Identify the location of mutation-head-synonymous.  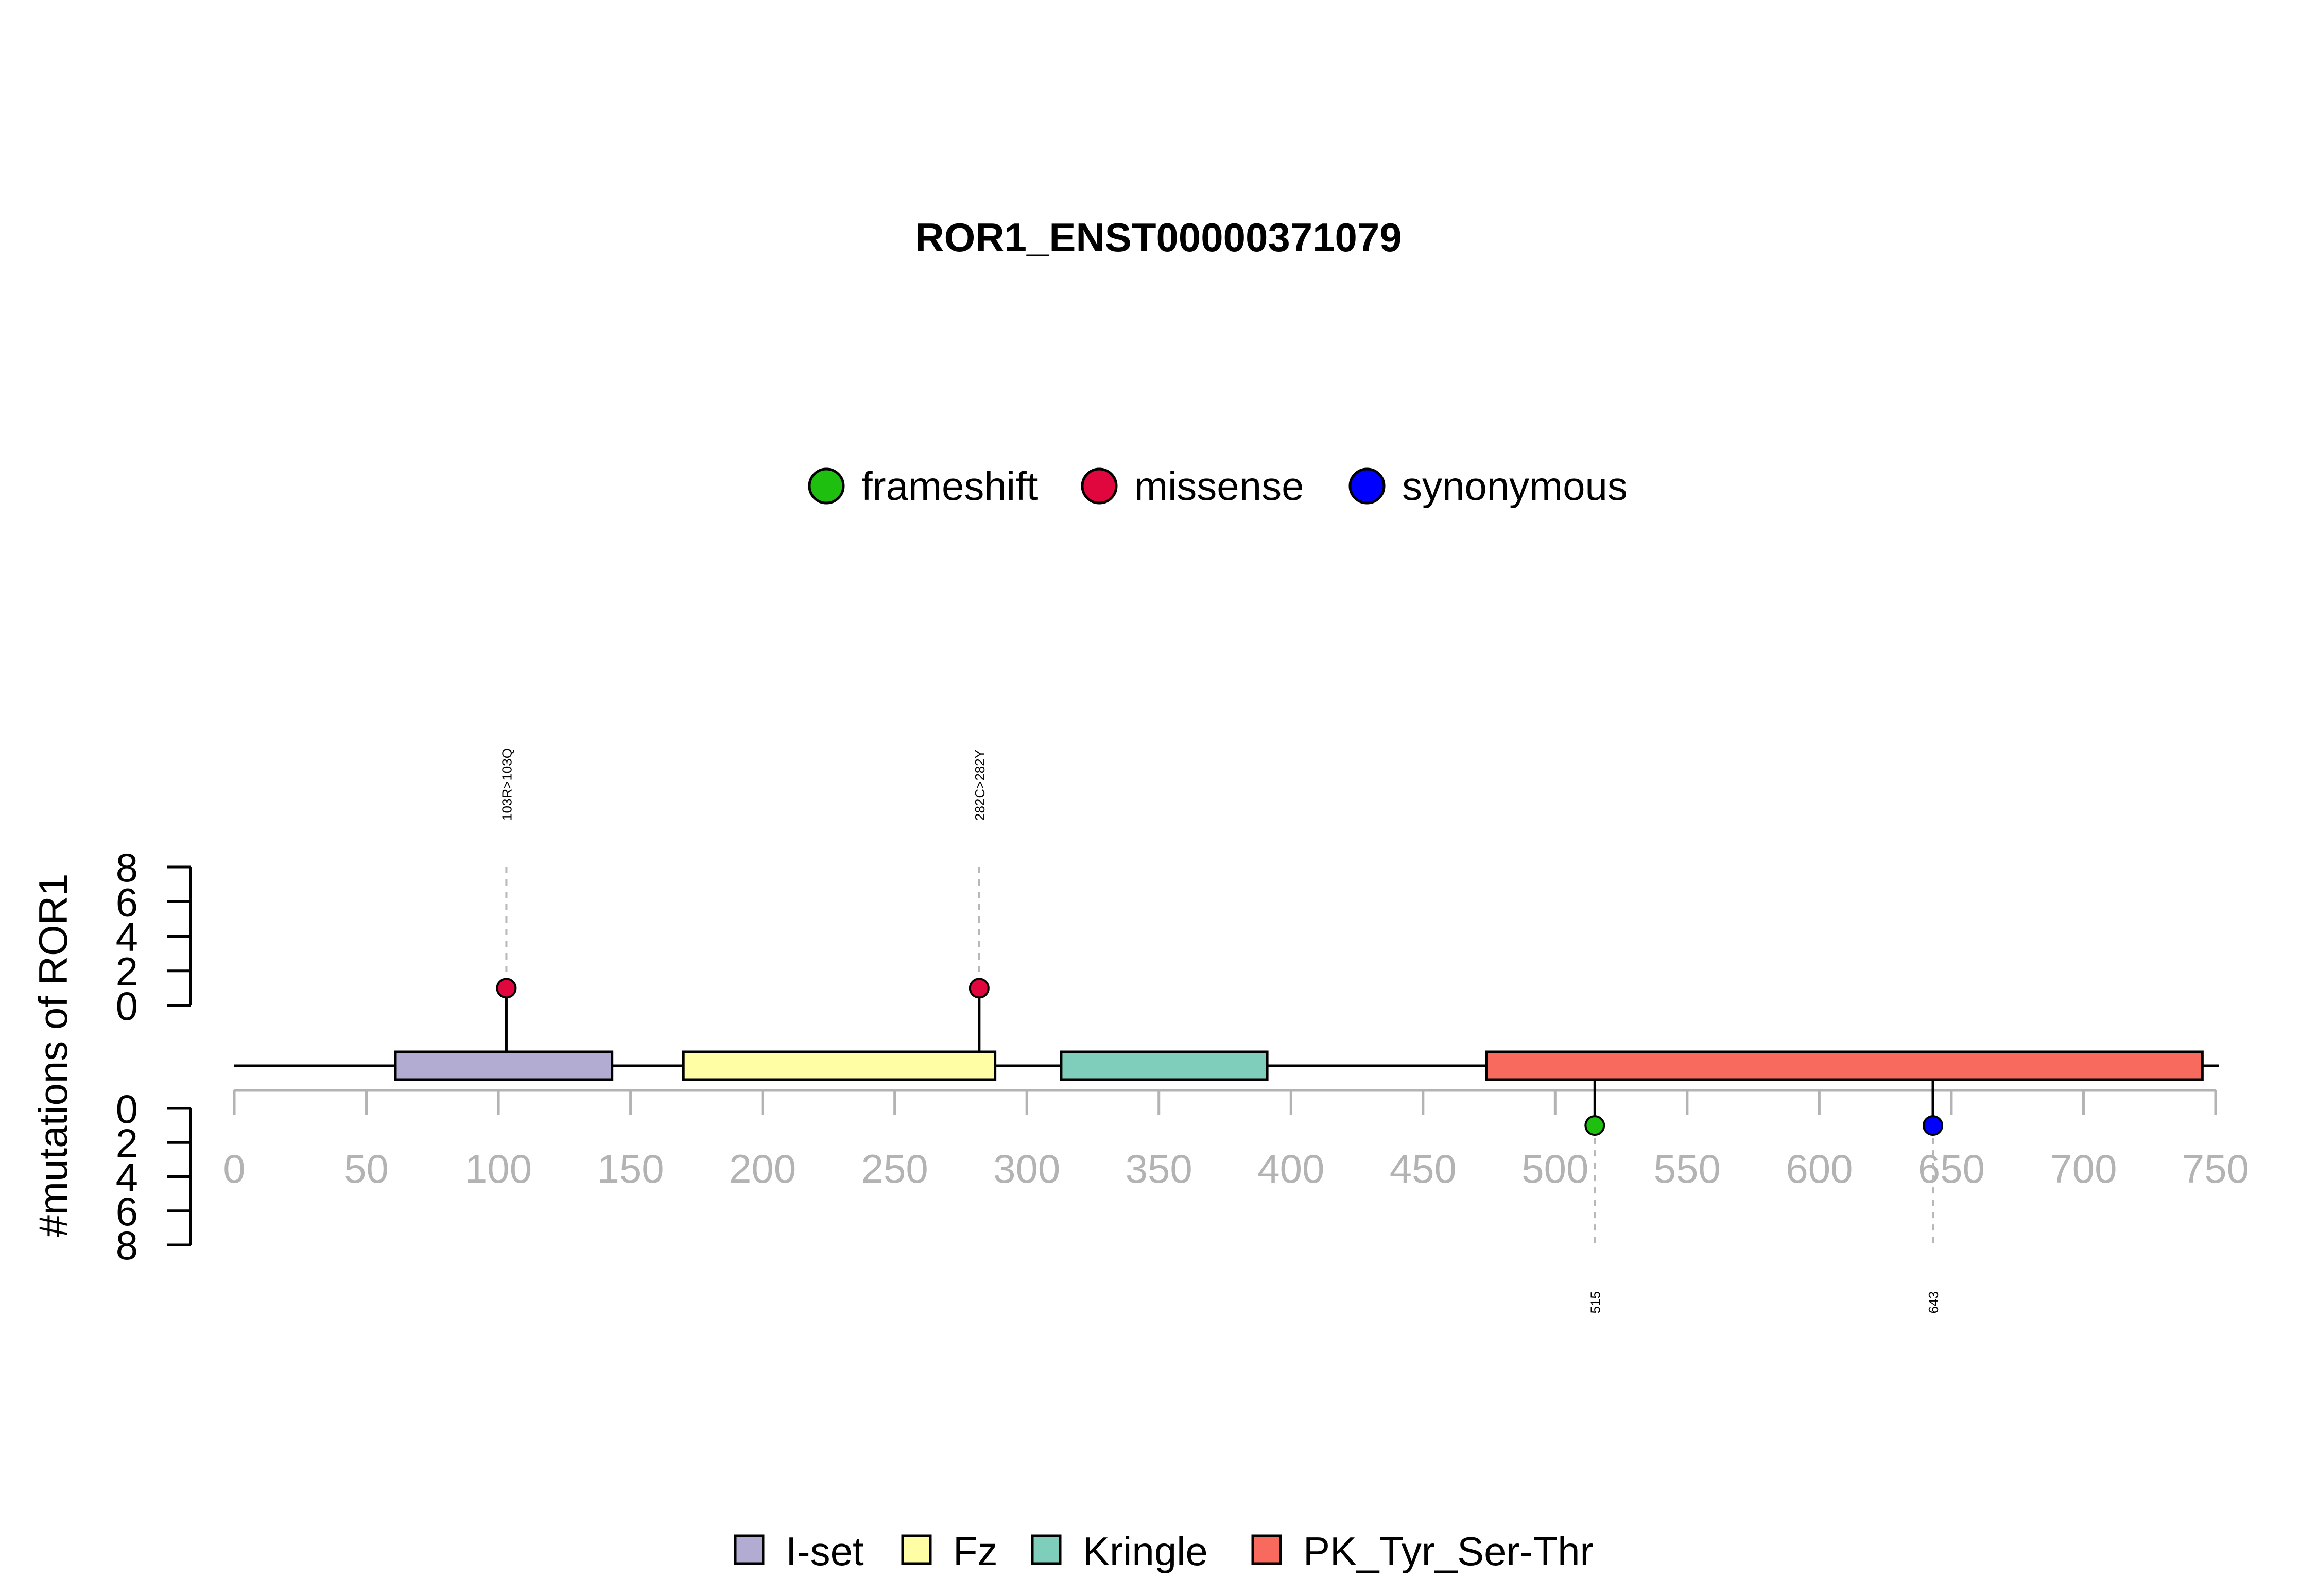
(1933, 1126).